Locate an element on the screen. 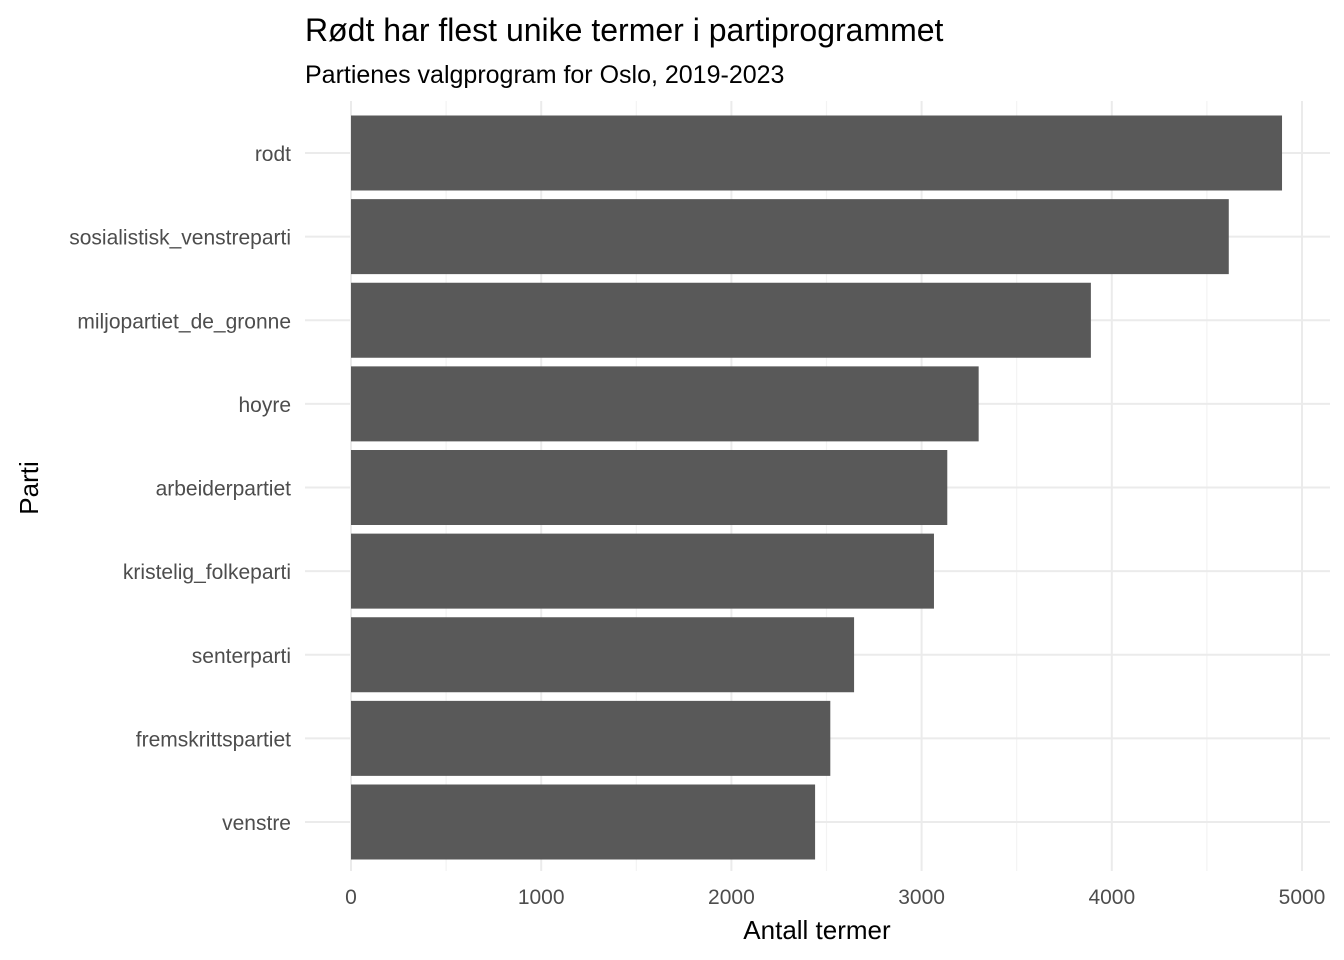 This screenshot has width=1344, height=960. y-tick-label: venstre is located at coordinates (256, 823).